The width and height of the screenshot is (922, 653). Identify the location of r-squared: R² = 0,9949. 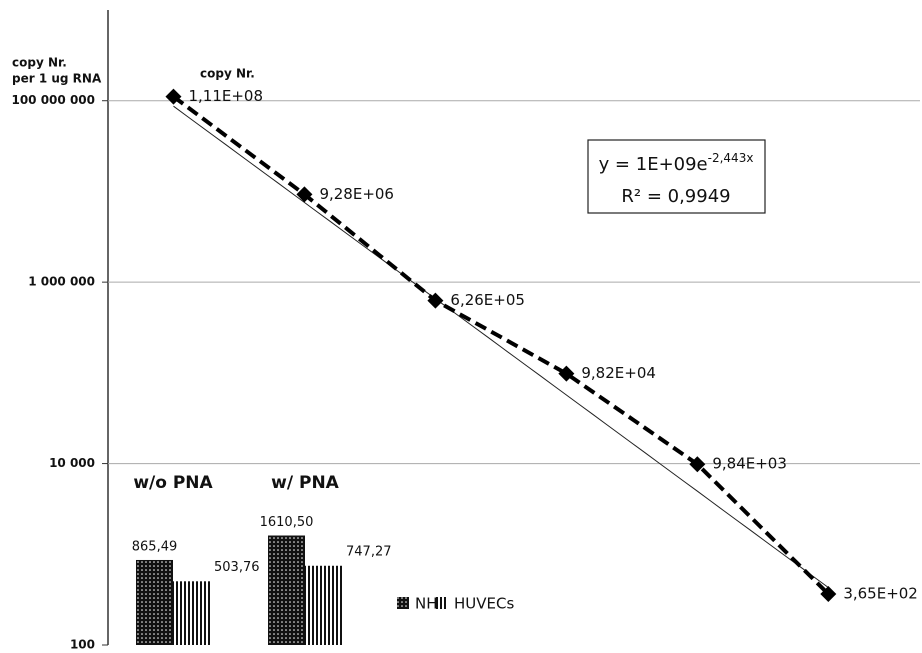
(675, 196).